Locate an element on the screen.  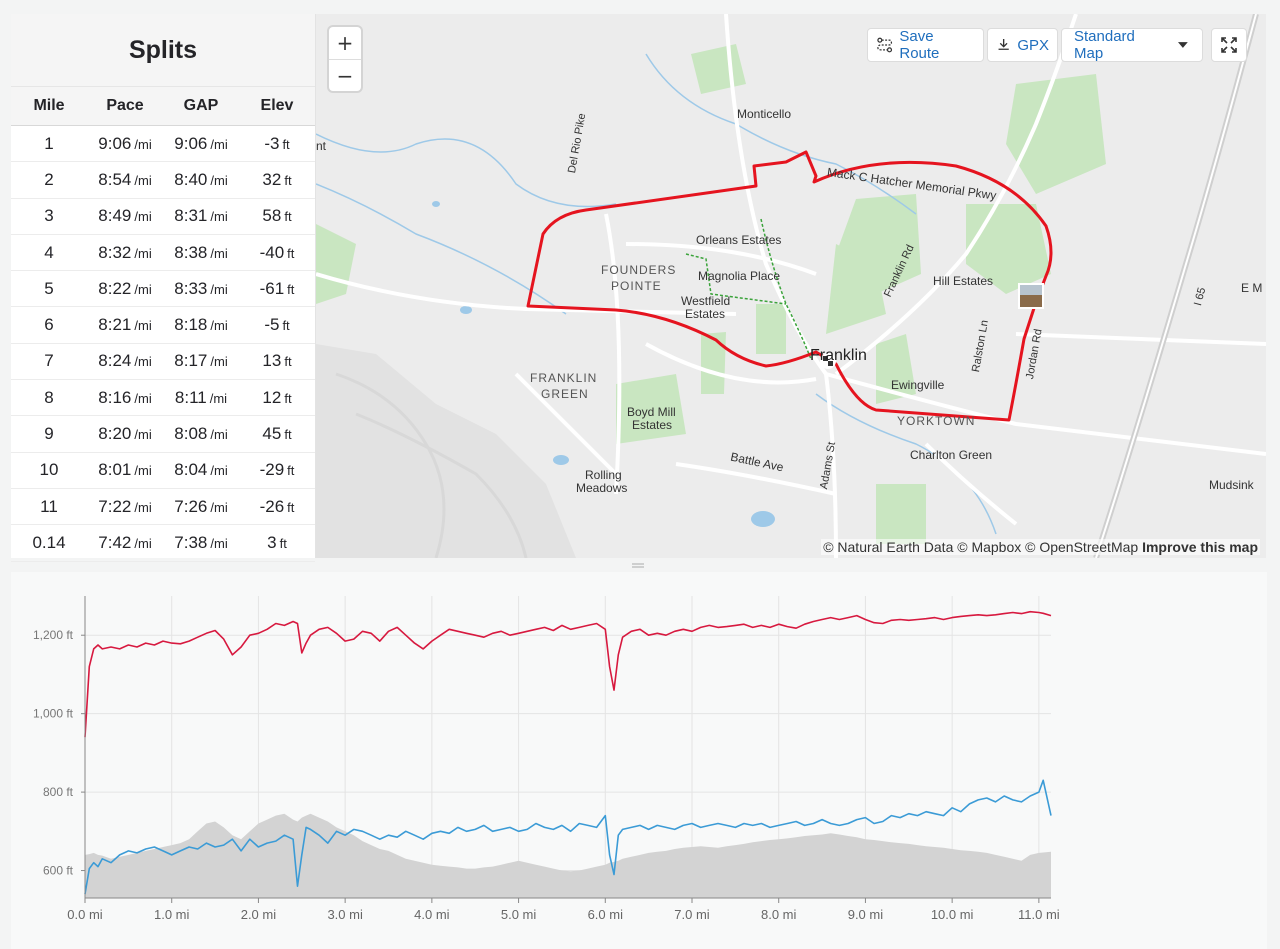
split-gap-value: 8:40 is located at coordinates (191, 179).